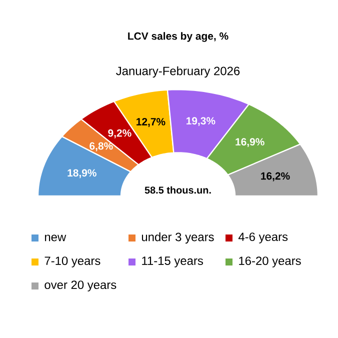  What do you see at coordinates (250, 143) in the screenshot?
I see `data-label: 16,9%` at bounding box center [250, 143].